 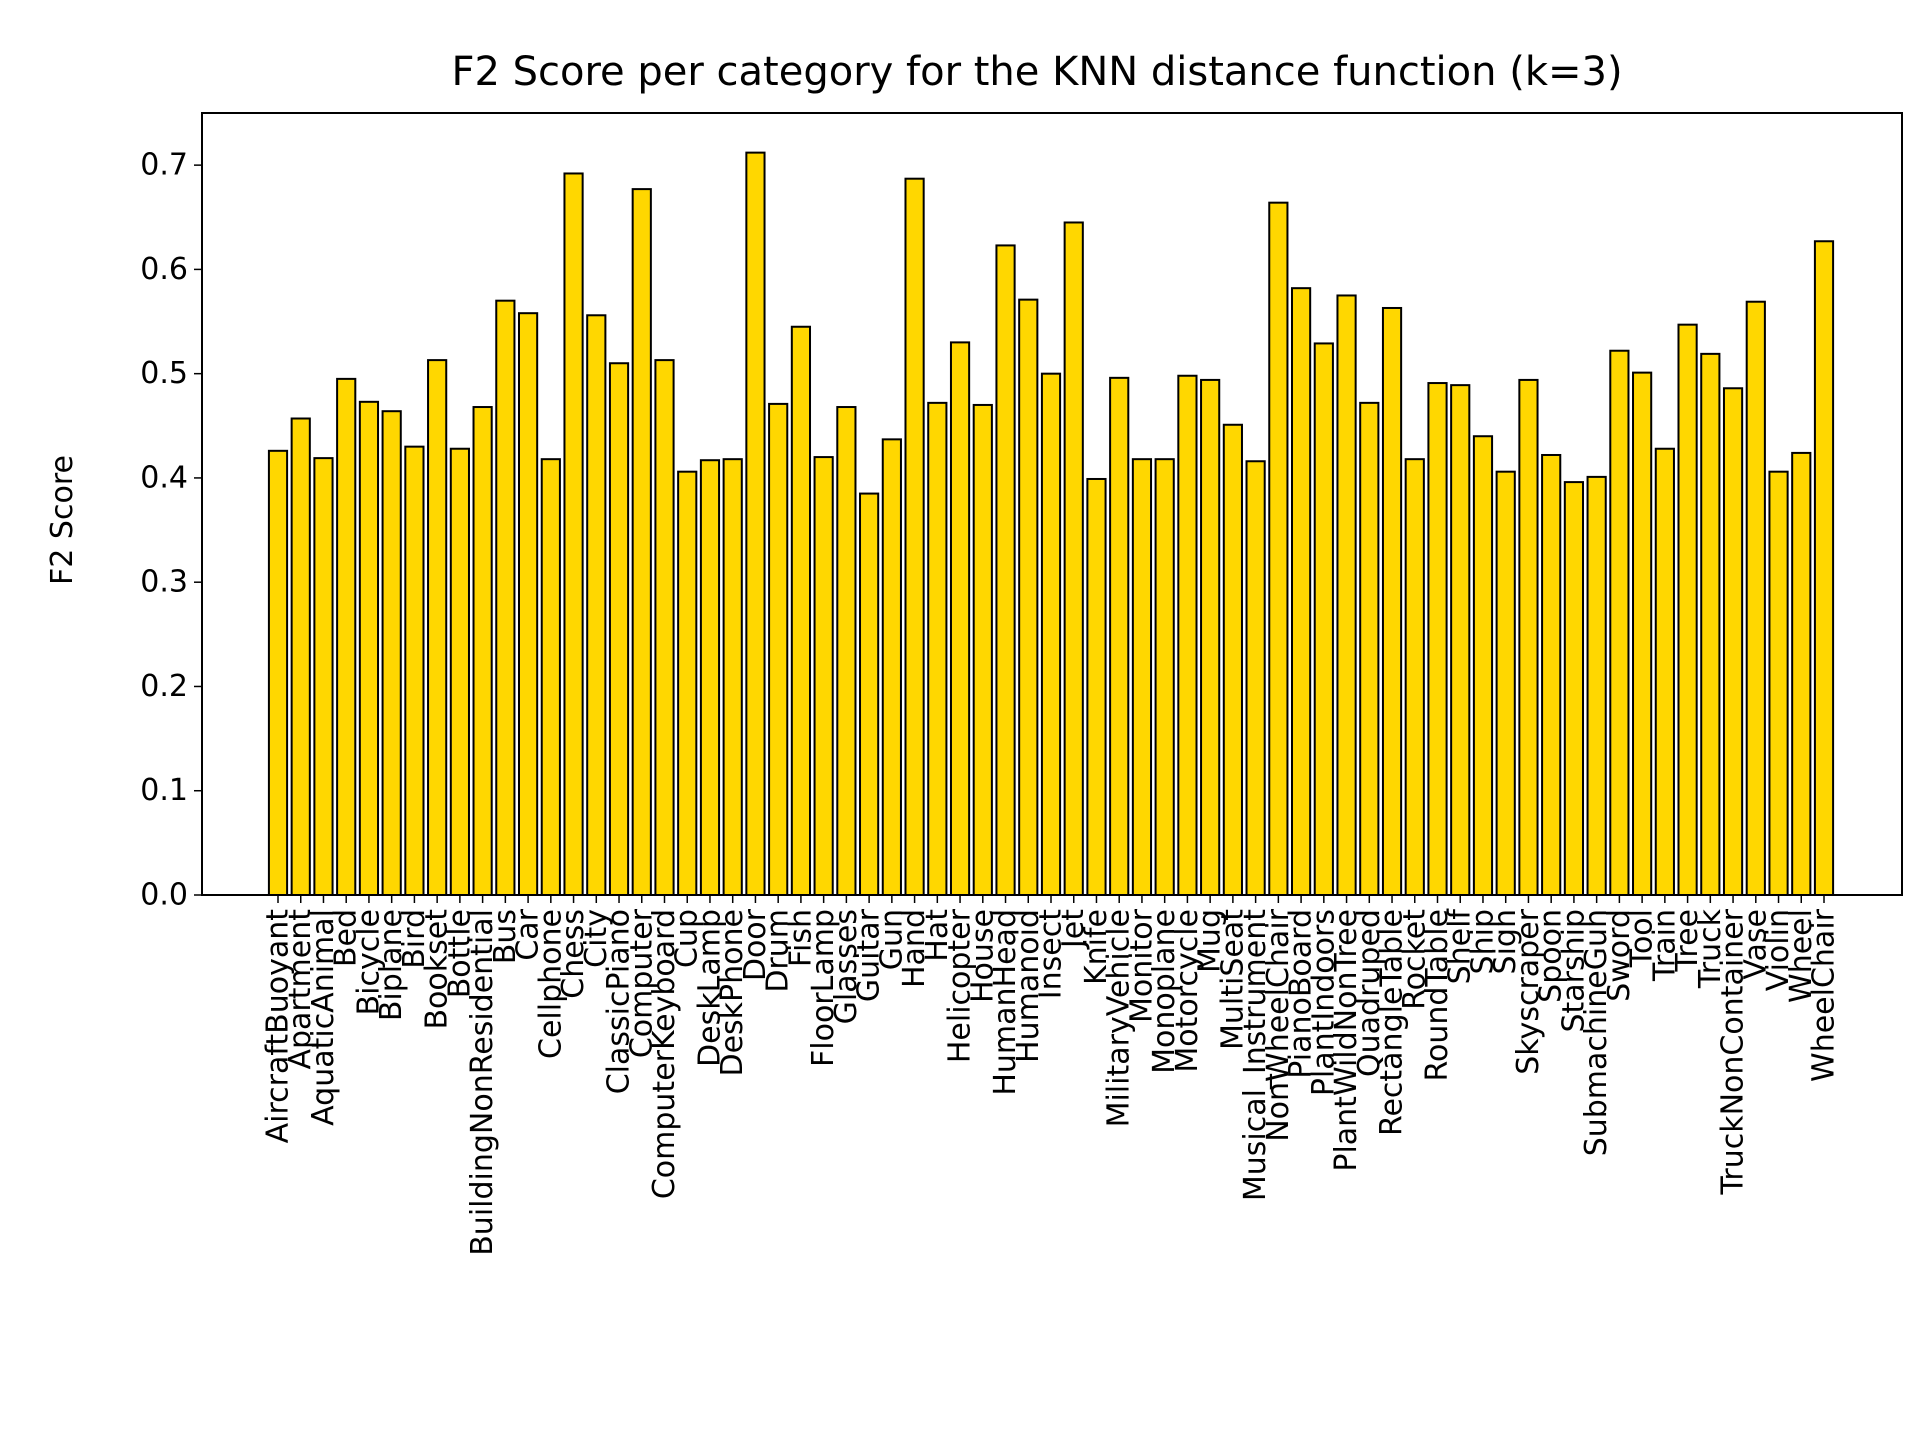 I want to click on bar-Violin, so click(x=1778, y=683).